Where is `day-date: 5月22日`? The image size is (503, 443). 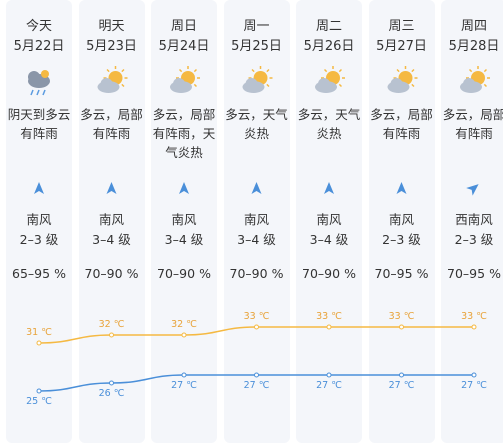
day-date: 5月22日 is located at coordinates (39, 46).